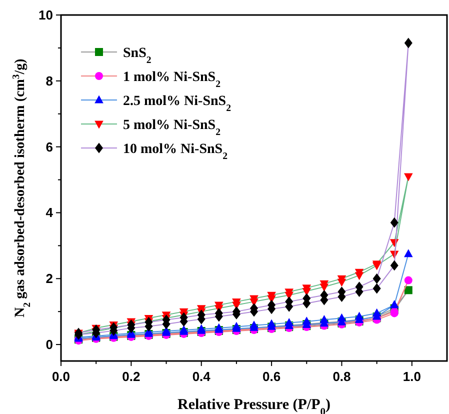  What do you see at coordinates (50, 212) in the screenshot?
I see `y-tick-label: 4` at bounding box center [50, 212].